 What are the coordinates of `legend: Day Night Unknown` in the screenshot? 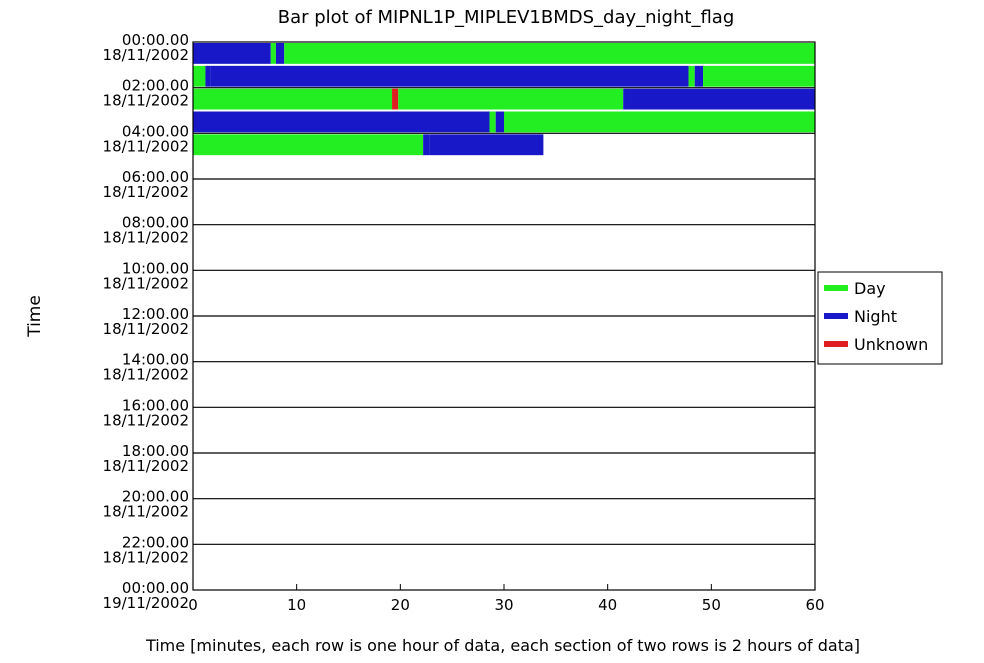 It's located at (880, 318).